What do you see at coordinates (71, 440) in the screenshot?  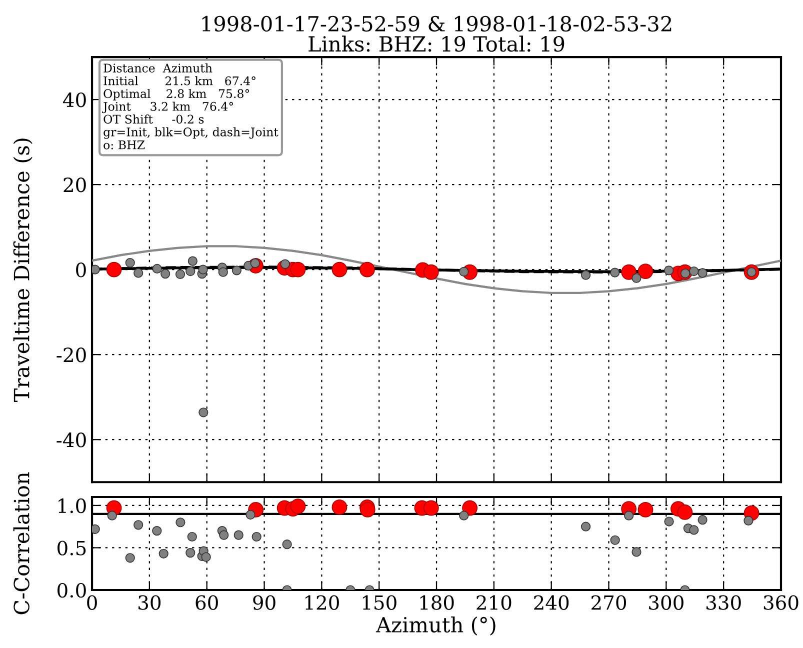 I see `y-tick-label: -40` at bounding box center [71, 440].